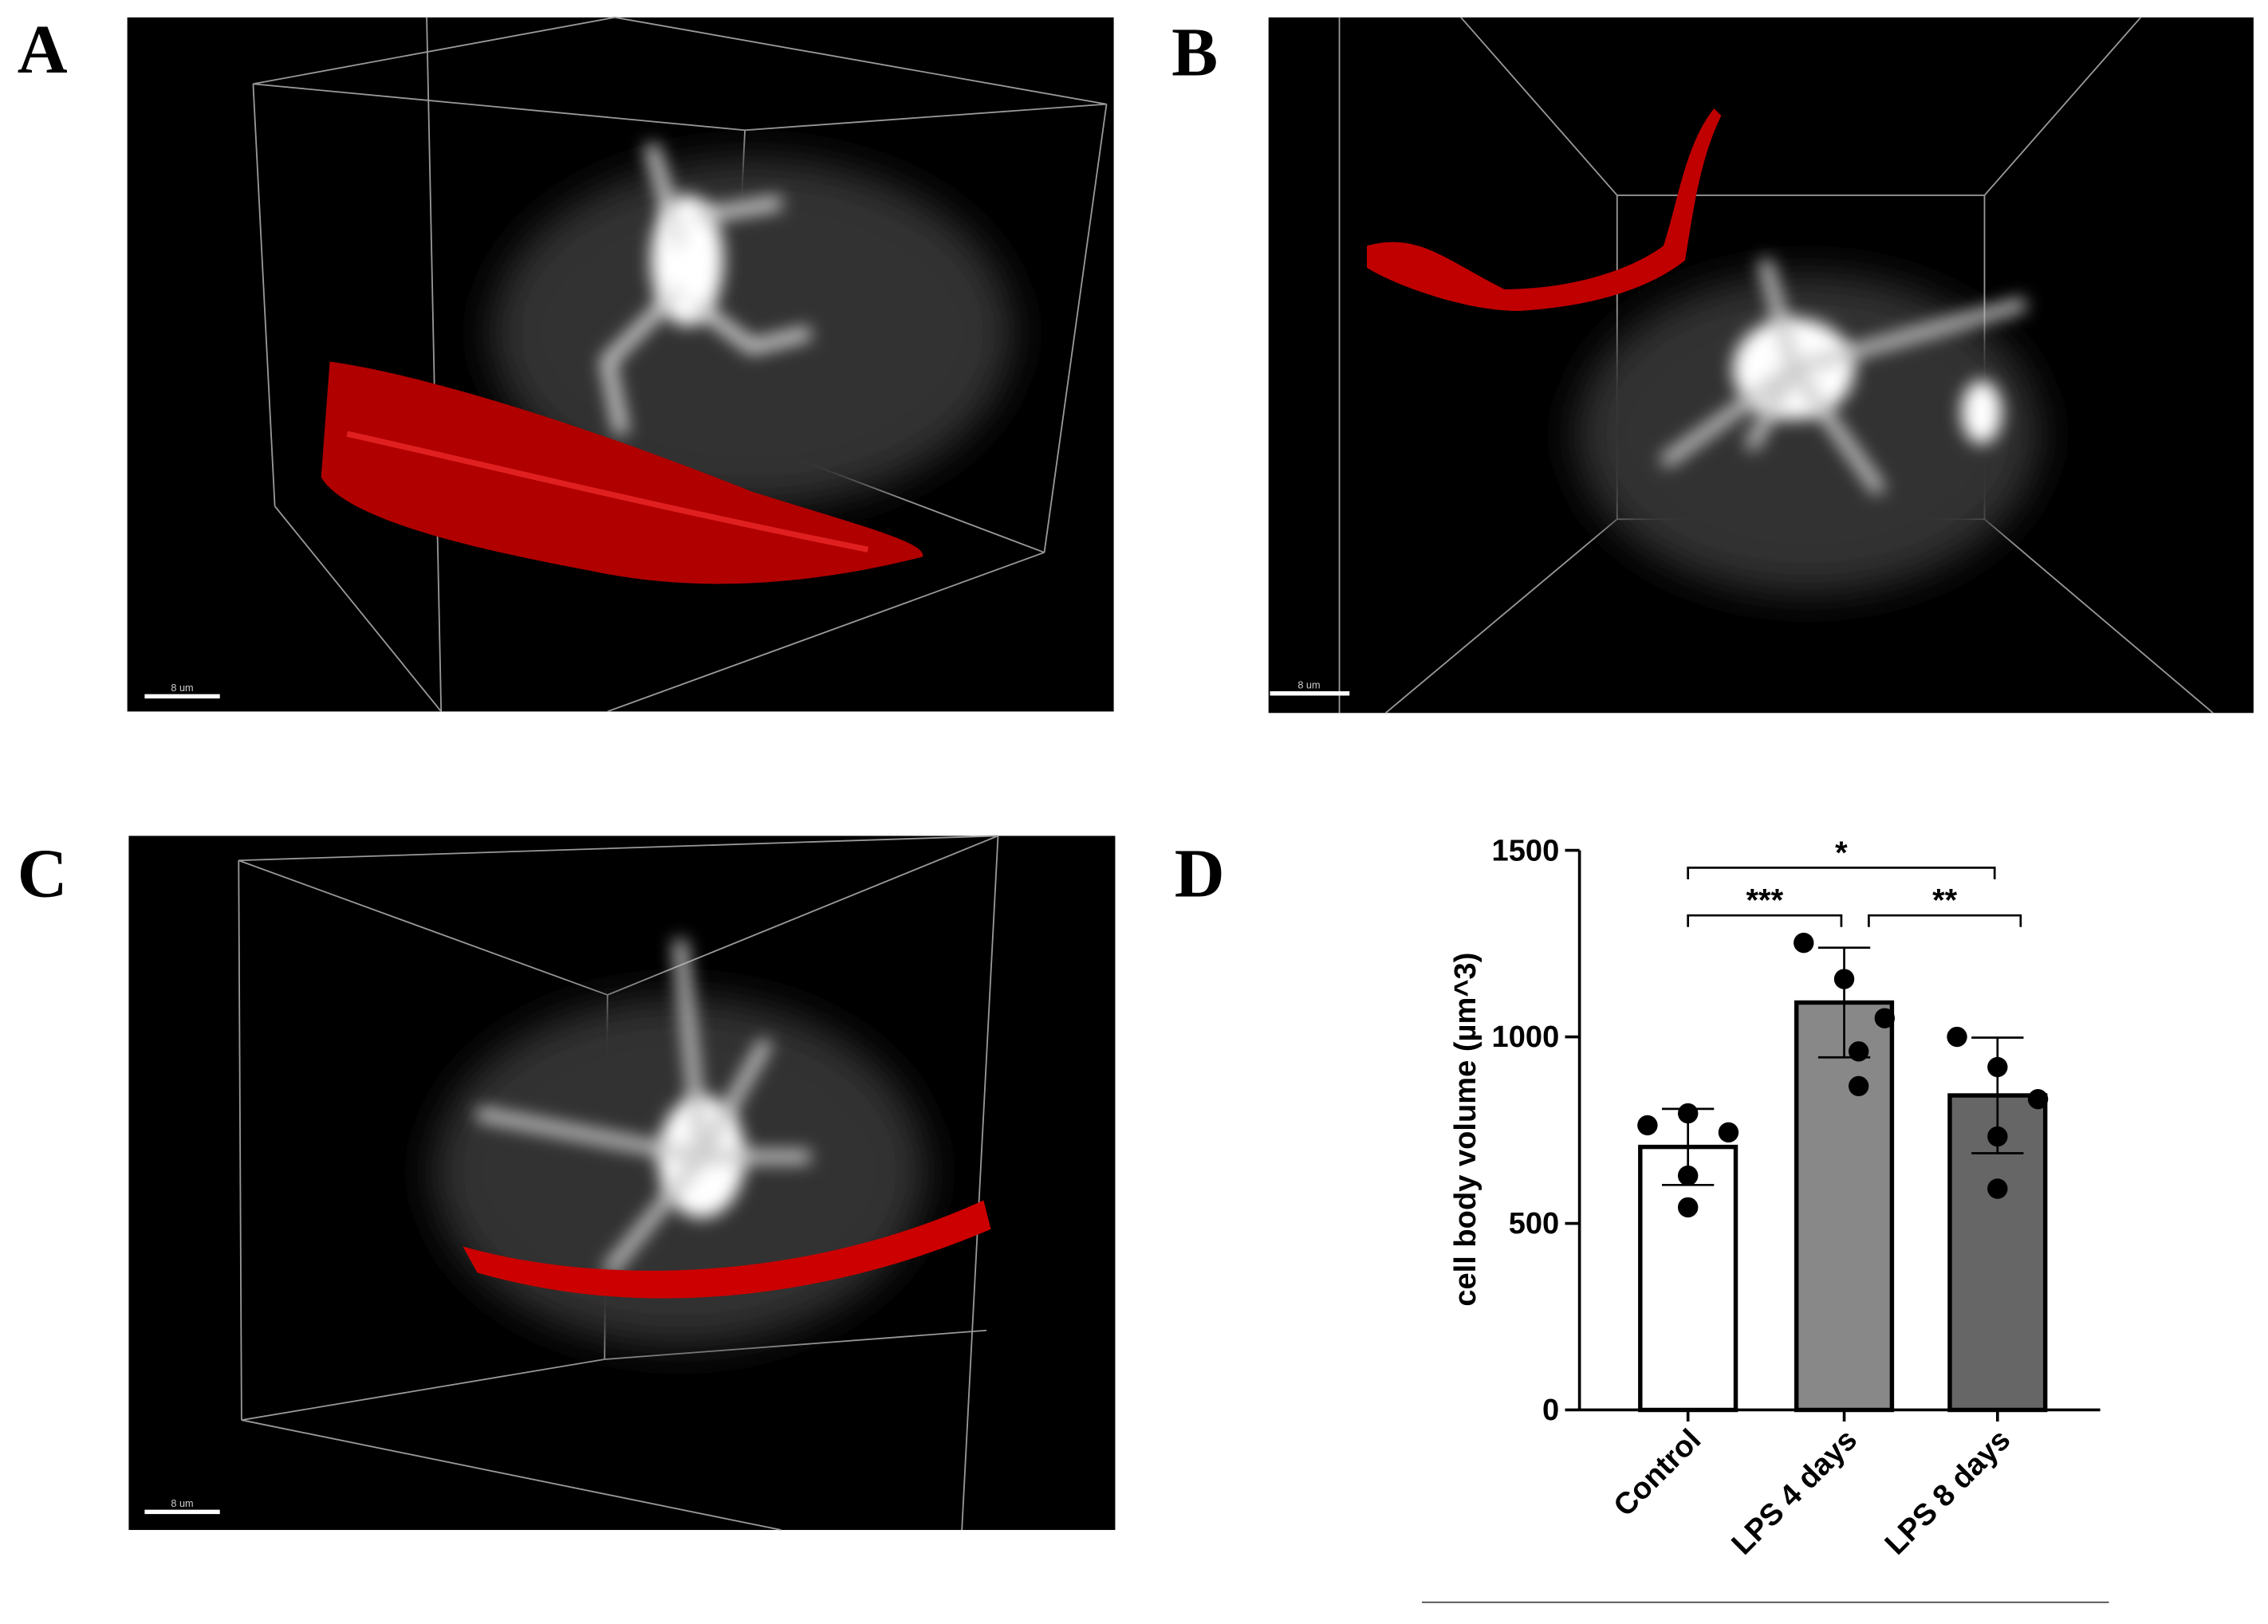  Describe the element at coordinates (1465, 1130) in the screenshot. I see `y-axis-title: cell body volume (µm^3)` at that location.